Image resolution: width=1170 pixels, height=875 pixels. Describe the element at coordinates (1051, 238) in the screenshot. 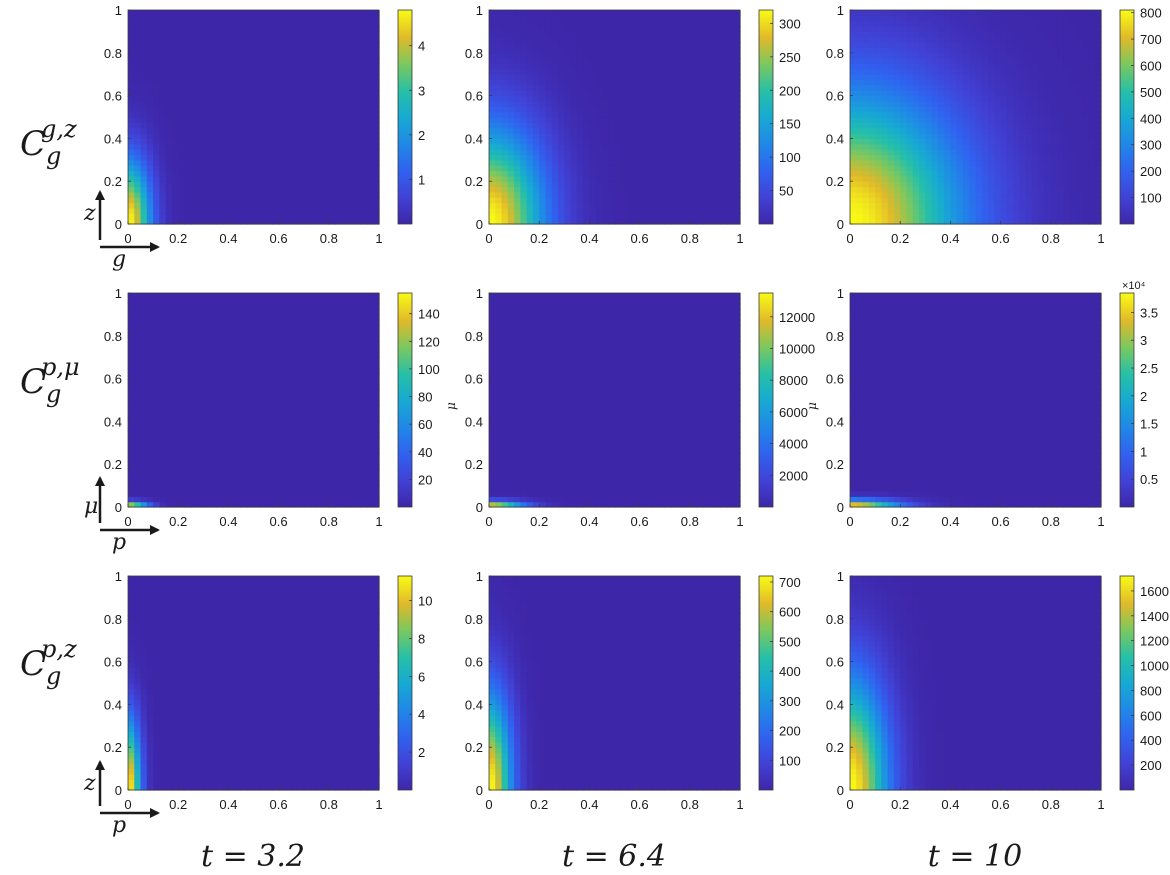

I see `x-tick-label: 0.8` at that location.